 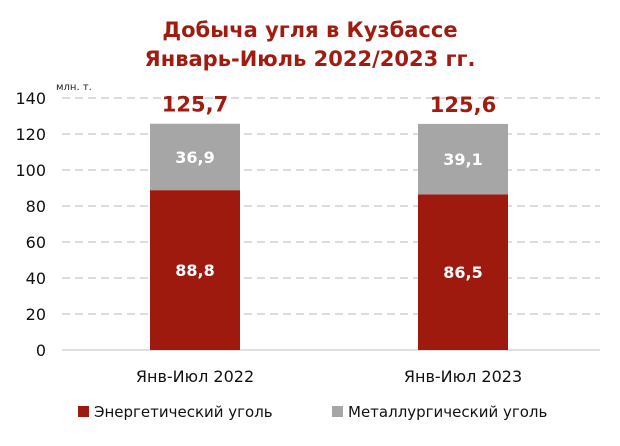 I want to click on legend-label: Энергетический уголь, so click(x=183, y=412).